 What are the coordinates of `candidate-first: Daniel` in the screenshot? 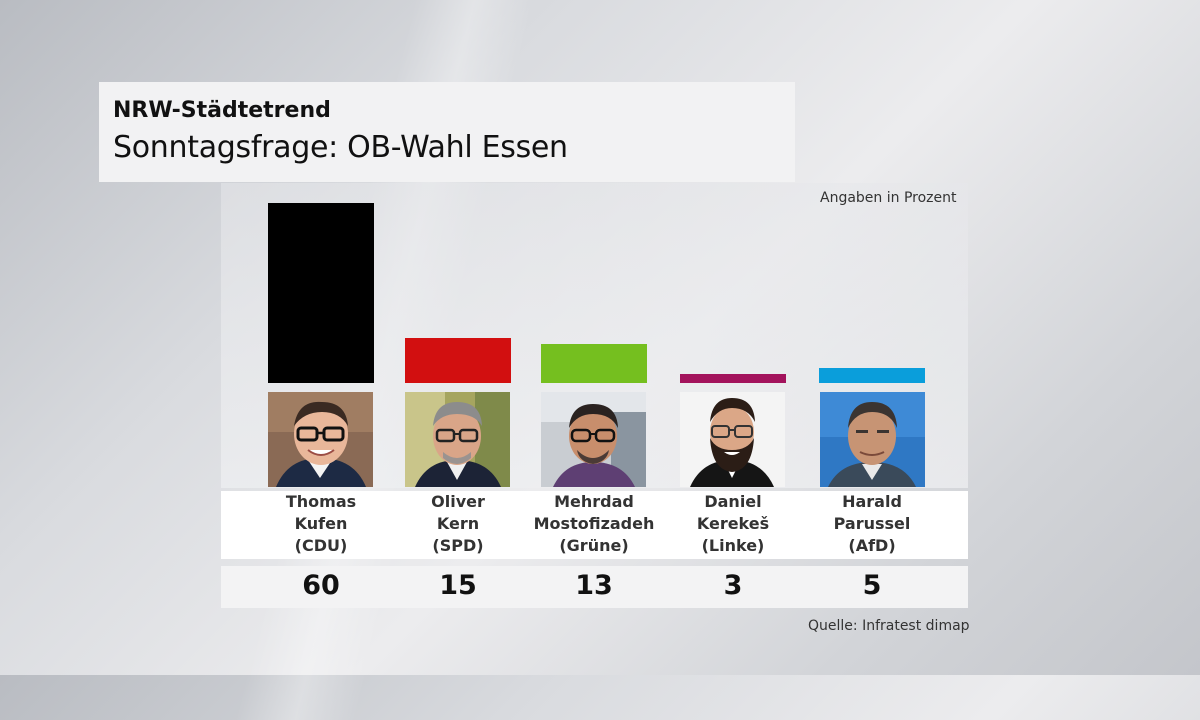 It's located at (733, 501).